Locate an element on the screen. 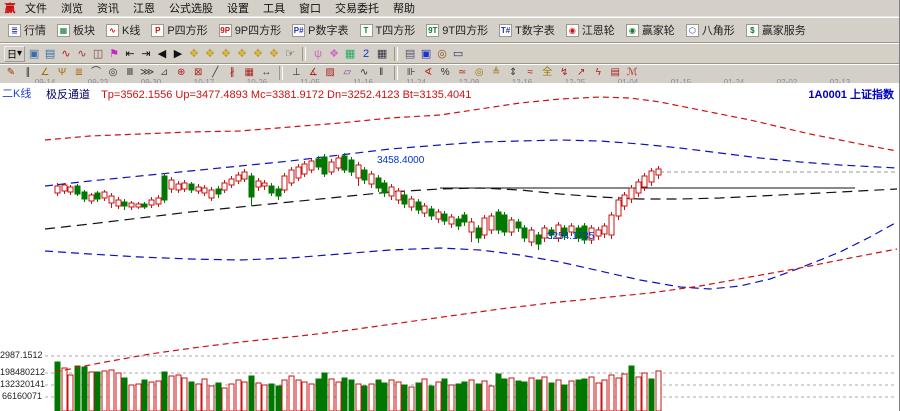 This screenshot has width=900, height=411. winner-wheel-button: ◉ 赢家轮 is located at coordinates (650, 30).